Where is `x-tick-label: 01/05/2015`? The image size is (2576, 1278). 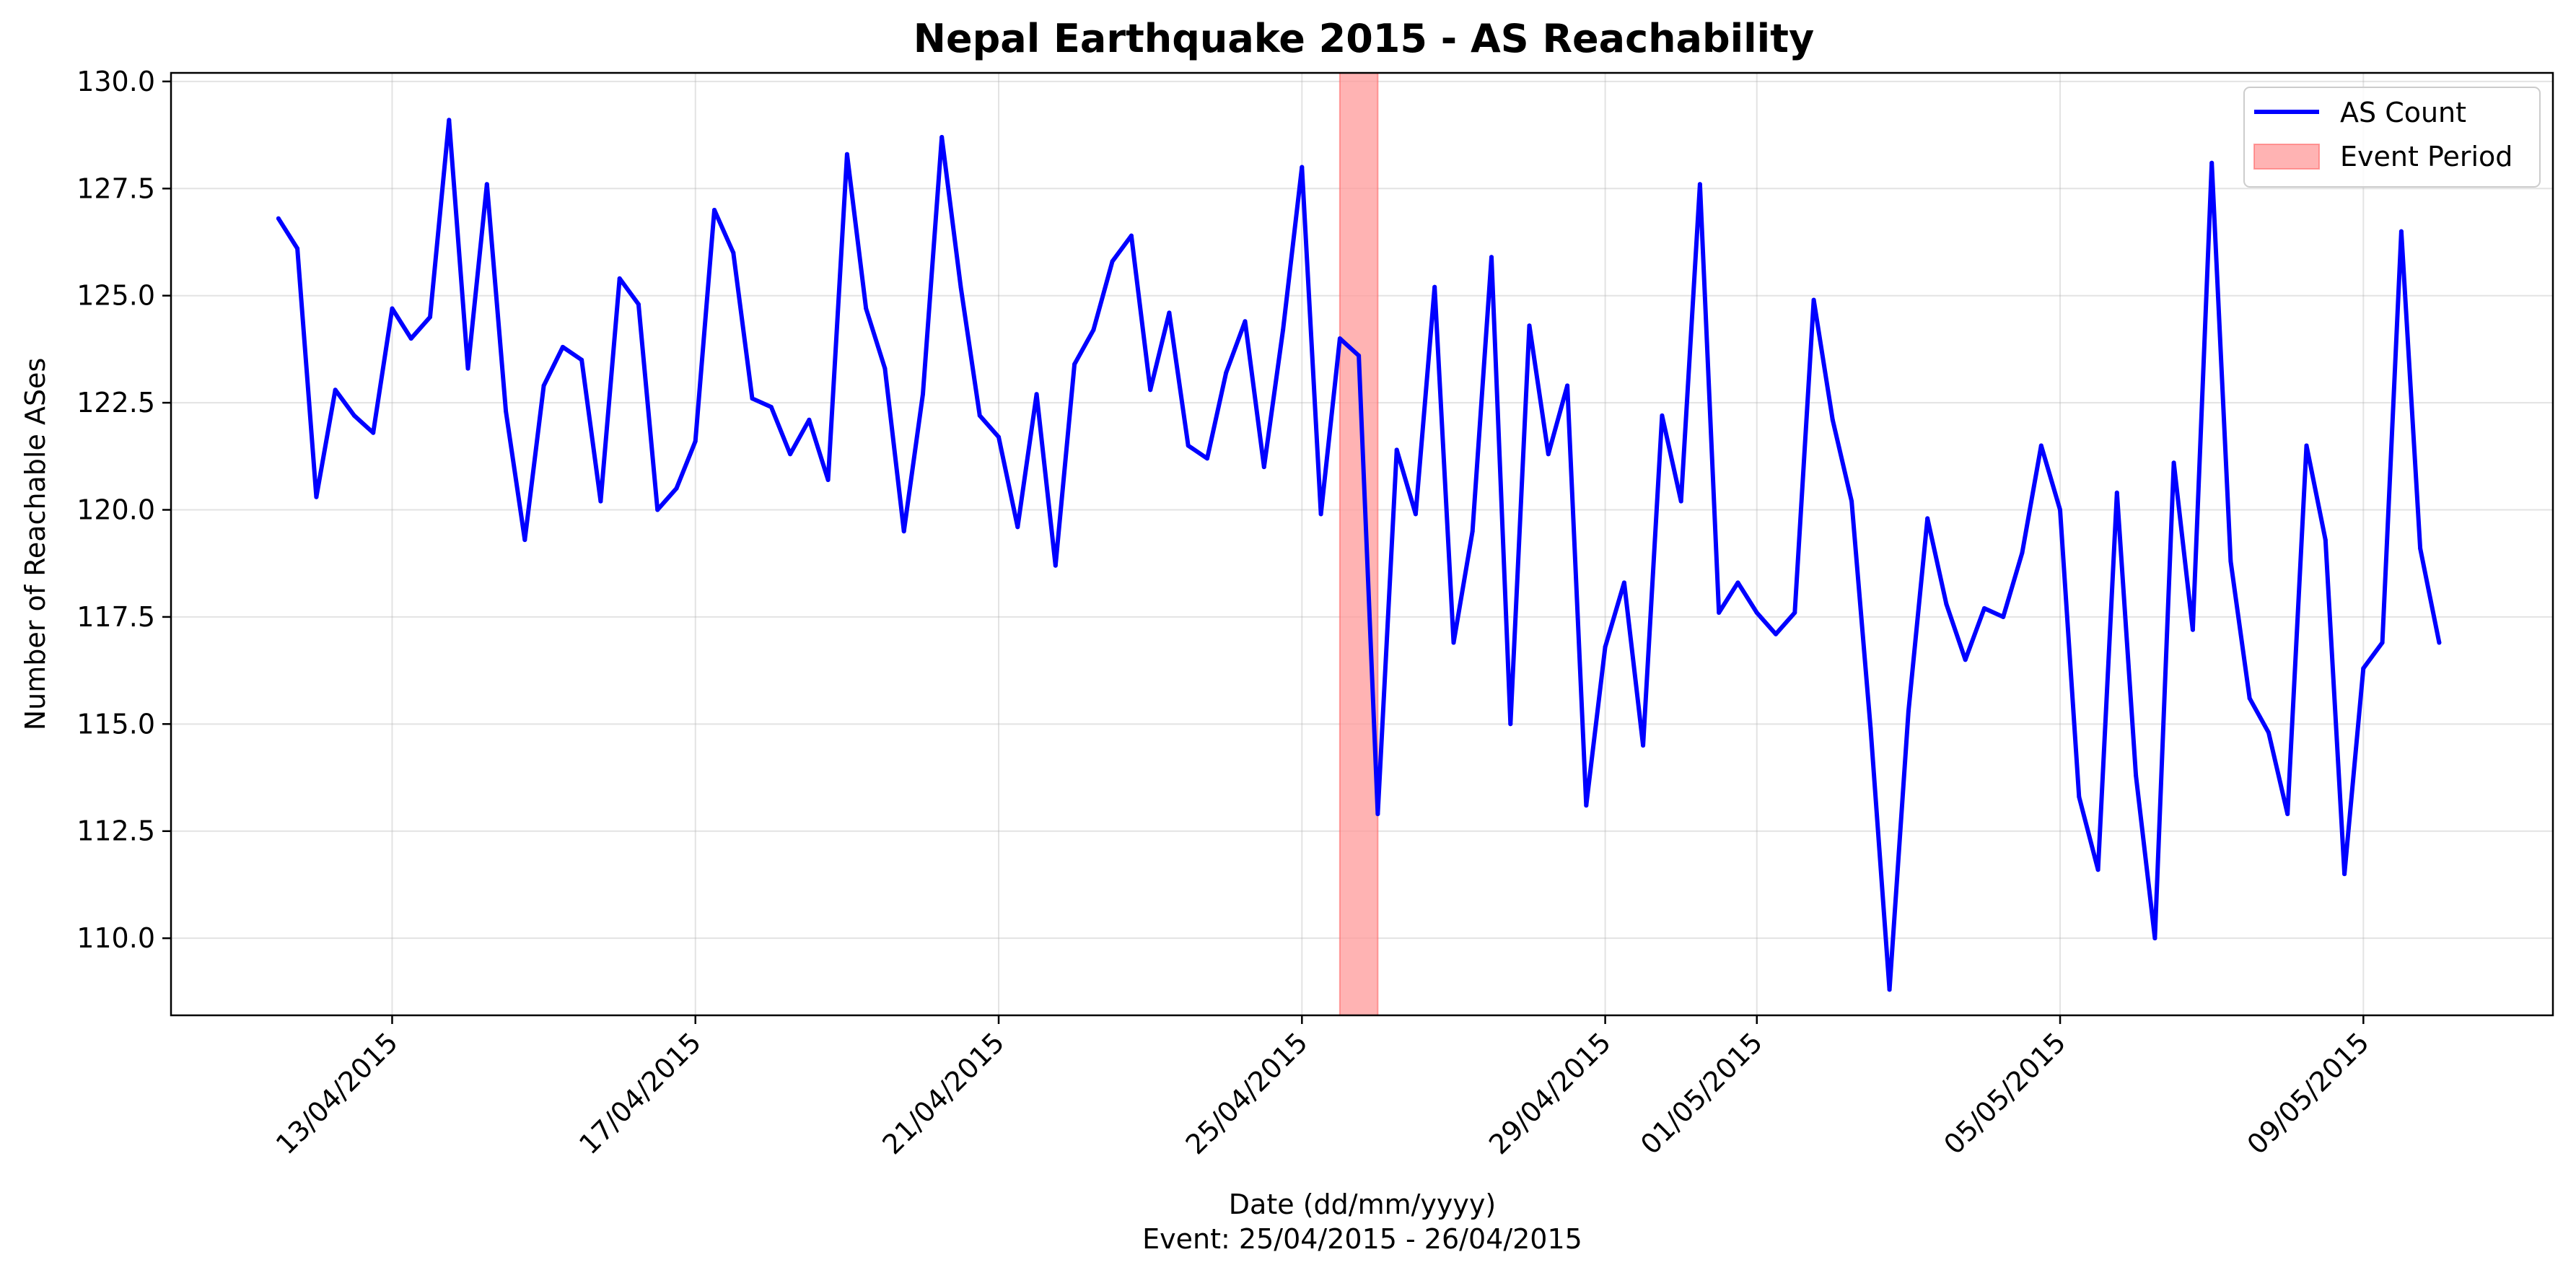 x-tick-label: 01/05/2015 is located at coordinates (1701, 1093).